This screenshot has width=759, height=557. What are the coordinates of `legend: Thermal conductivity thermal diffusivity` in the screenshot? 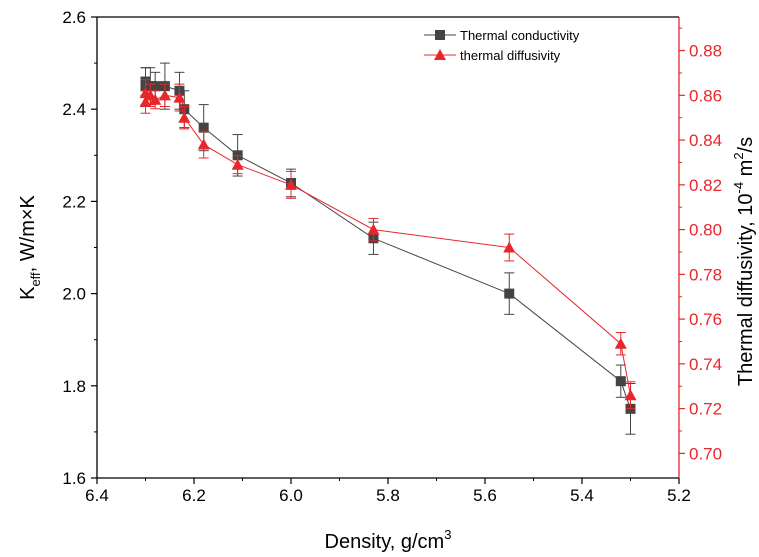 It's located at (502, 45).